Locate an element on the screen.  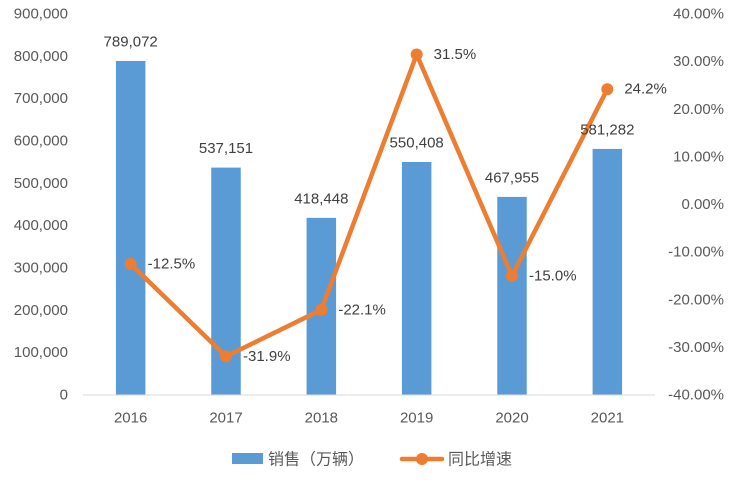
bar-data-label: 537,151 is located at coordinates (226, 148).